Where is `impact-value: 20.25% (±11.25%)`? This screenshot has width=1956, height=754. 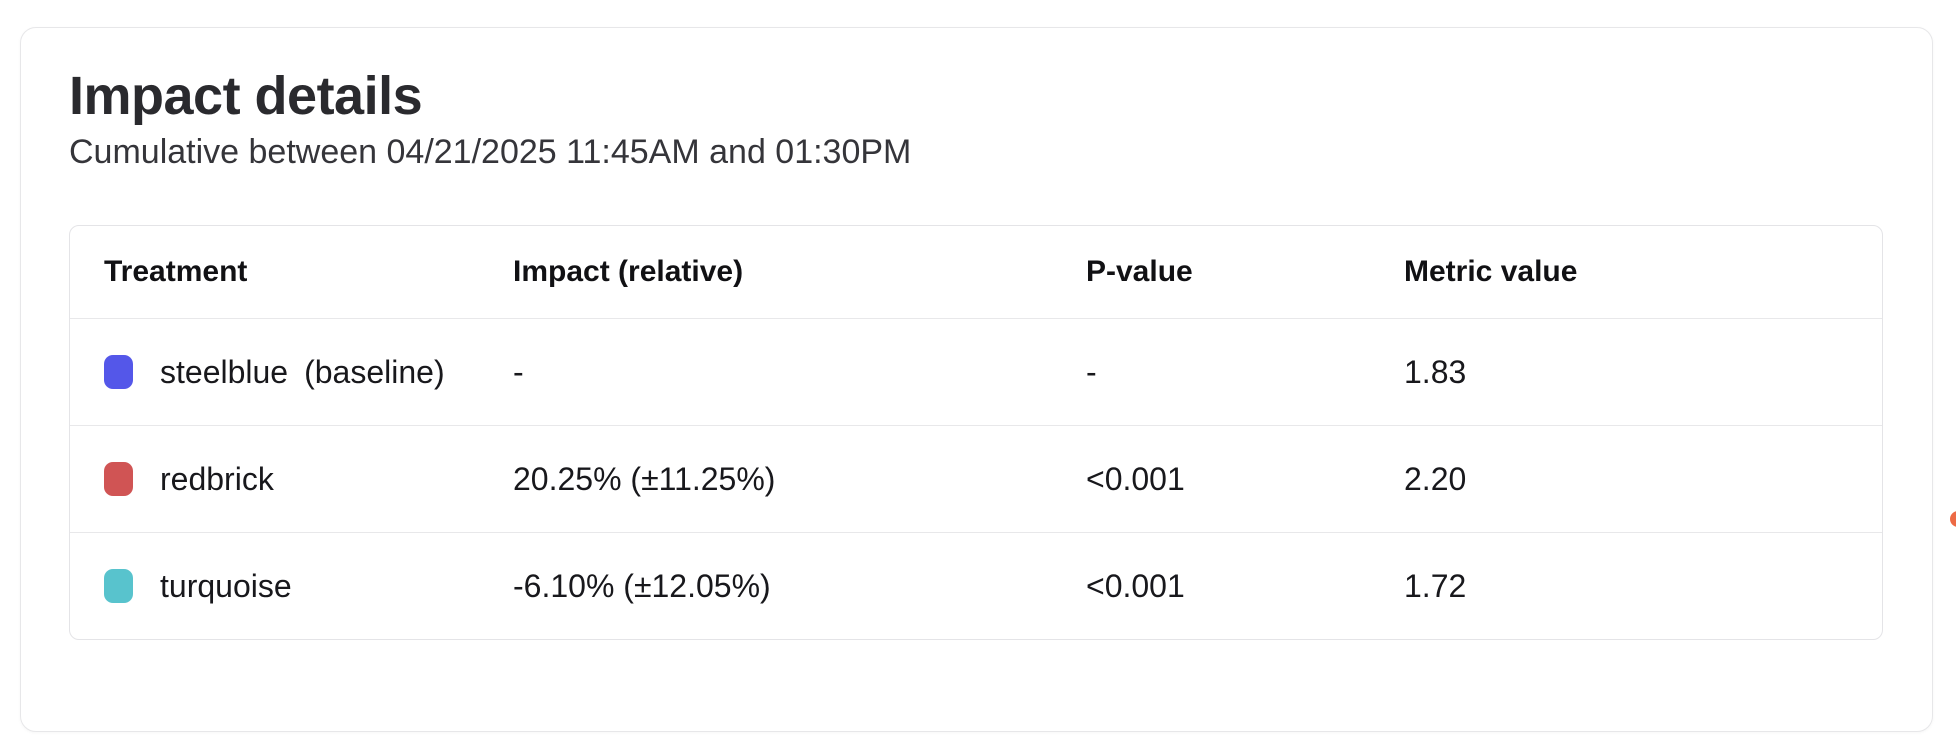 impact-value: 20.25% (±11.25%) is located at coordinates (644, 478).